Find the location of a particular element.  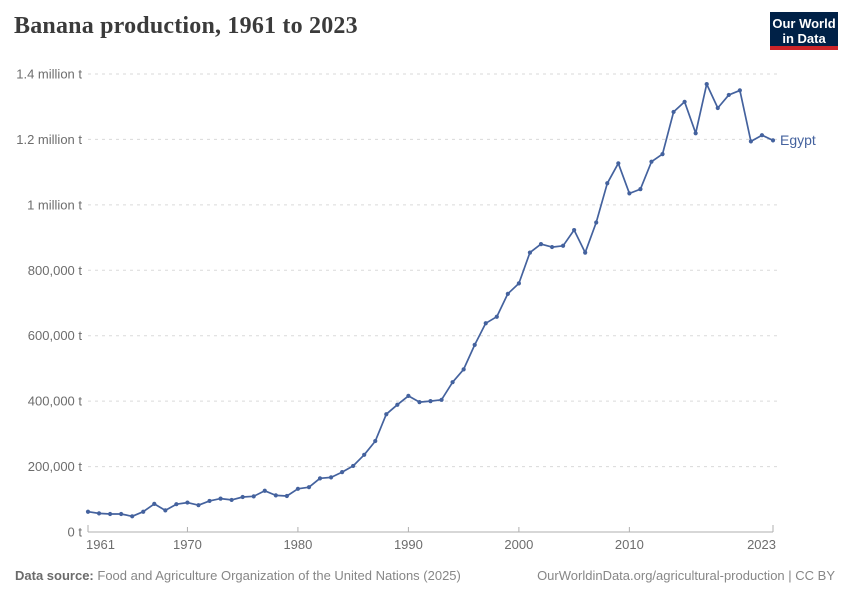

data-source-label: Data source: is located at coordinates (54, 575).